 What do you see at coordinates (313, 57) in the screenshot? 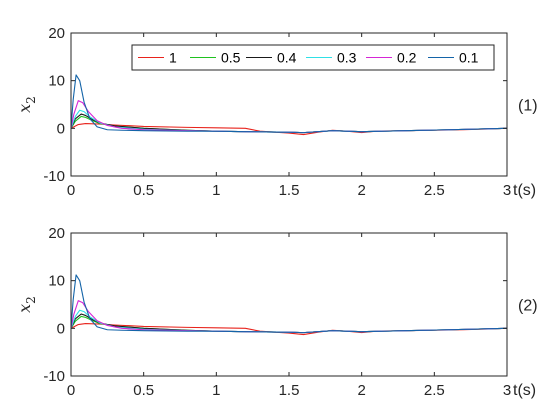
I see `legend: 1 0.5 0.4 0.3 0.2 0.1` at bounding box center [313, 57].